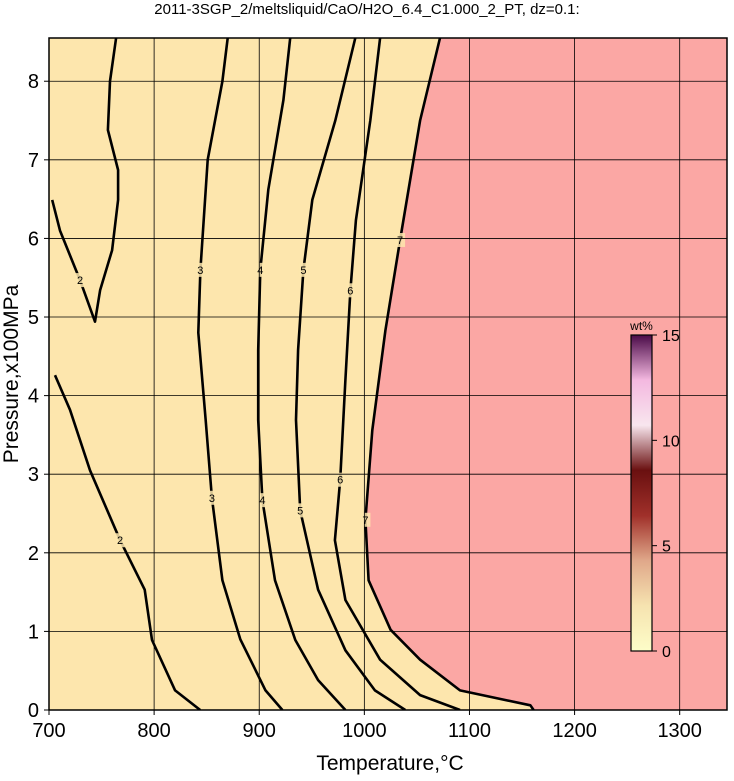 The image size is (734, 781). What do you see at coordinates (33, 632) in the screenshot?
I see `y-tick-label: 1` at bounding box center [33, 632].